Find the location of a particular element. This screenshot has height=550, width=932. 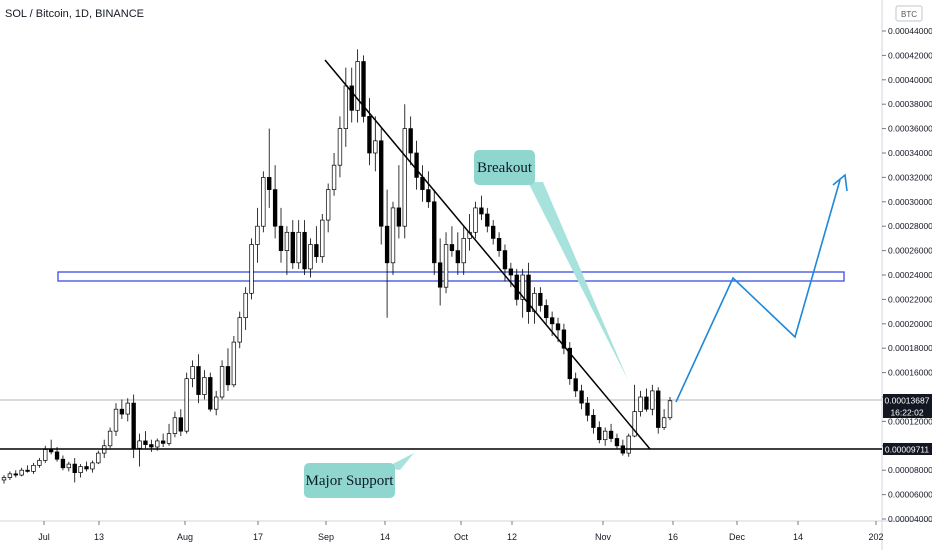

projection-path is located at coordinates (758, 291).